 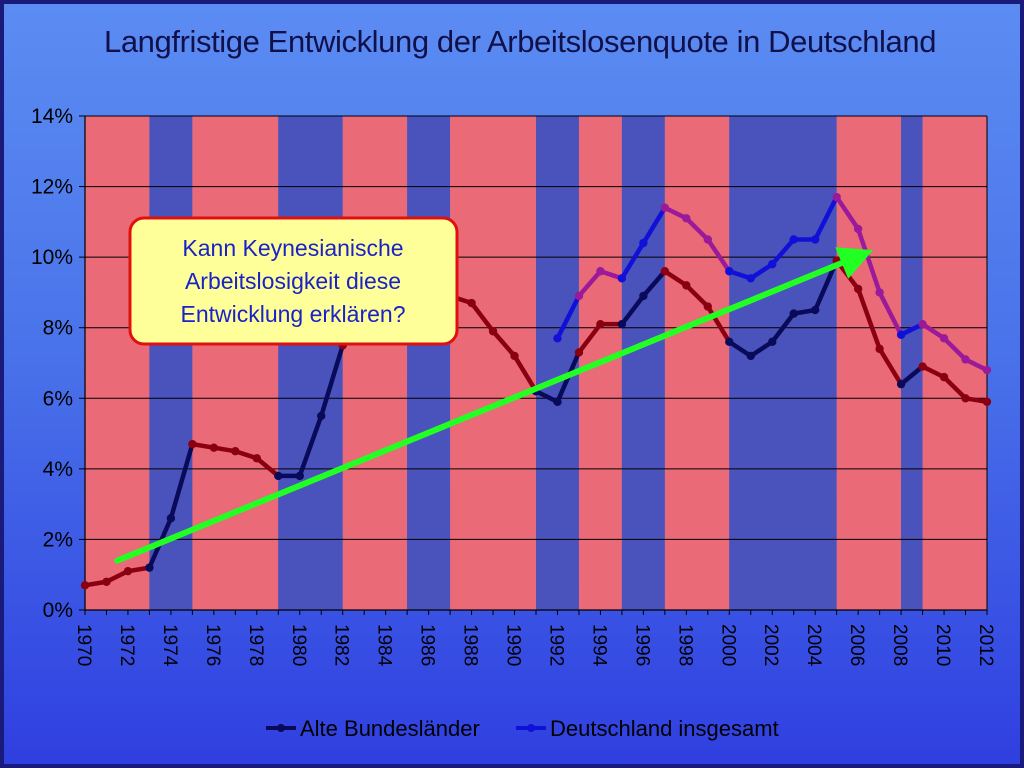 I want to click on x-tick-label: 1986, so click(x=427, y=645).